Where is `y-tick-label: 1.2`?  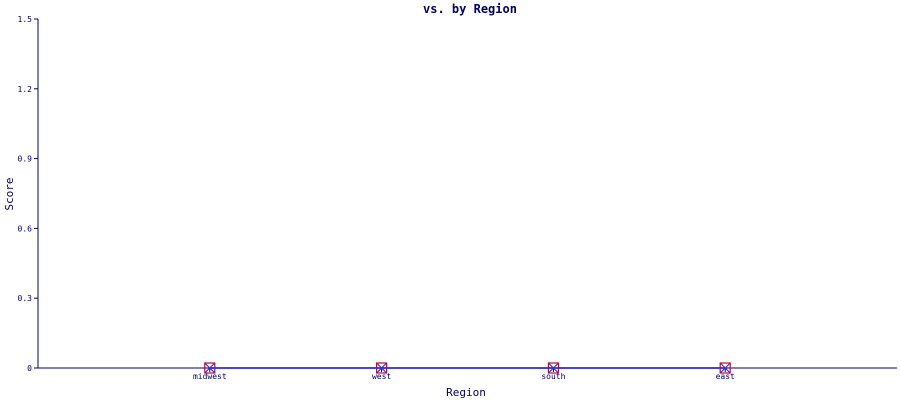
y-tick-label: 1.2 is located at coordinates (25, 89).